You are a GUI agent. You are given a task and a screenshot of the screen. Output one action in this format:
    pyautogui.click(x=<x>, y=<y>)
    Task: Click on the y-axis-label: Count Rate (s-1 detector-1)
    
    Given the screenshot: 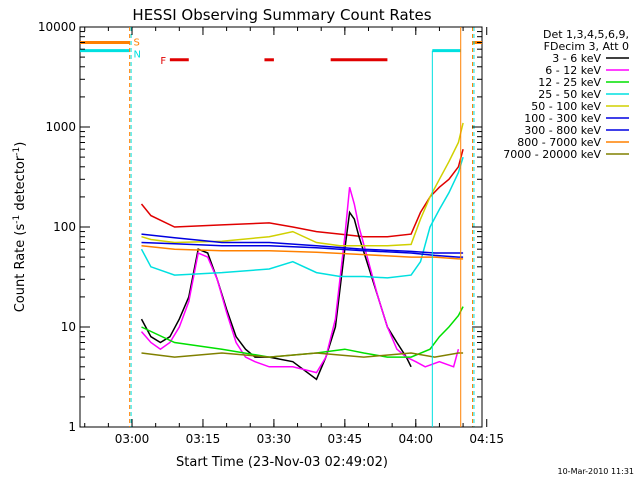 What is the action you would take?
    pyautogui.click(x=20, y=227)
    